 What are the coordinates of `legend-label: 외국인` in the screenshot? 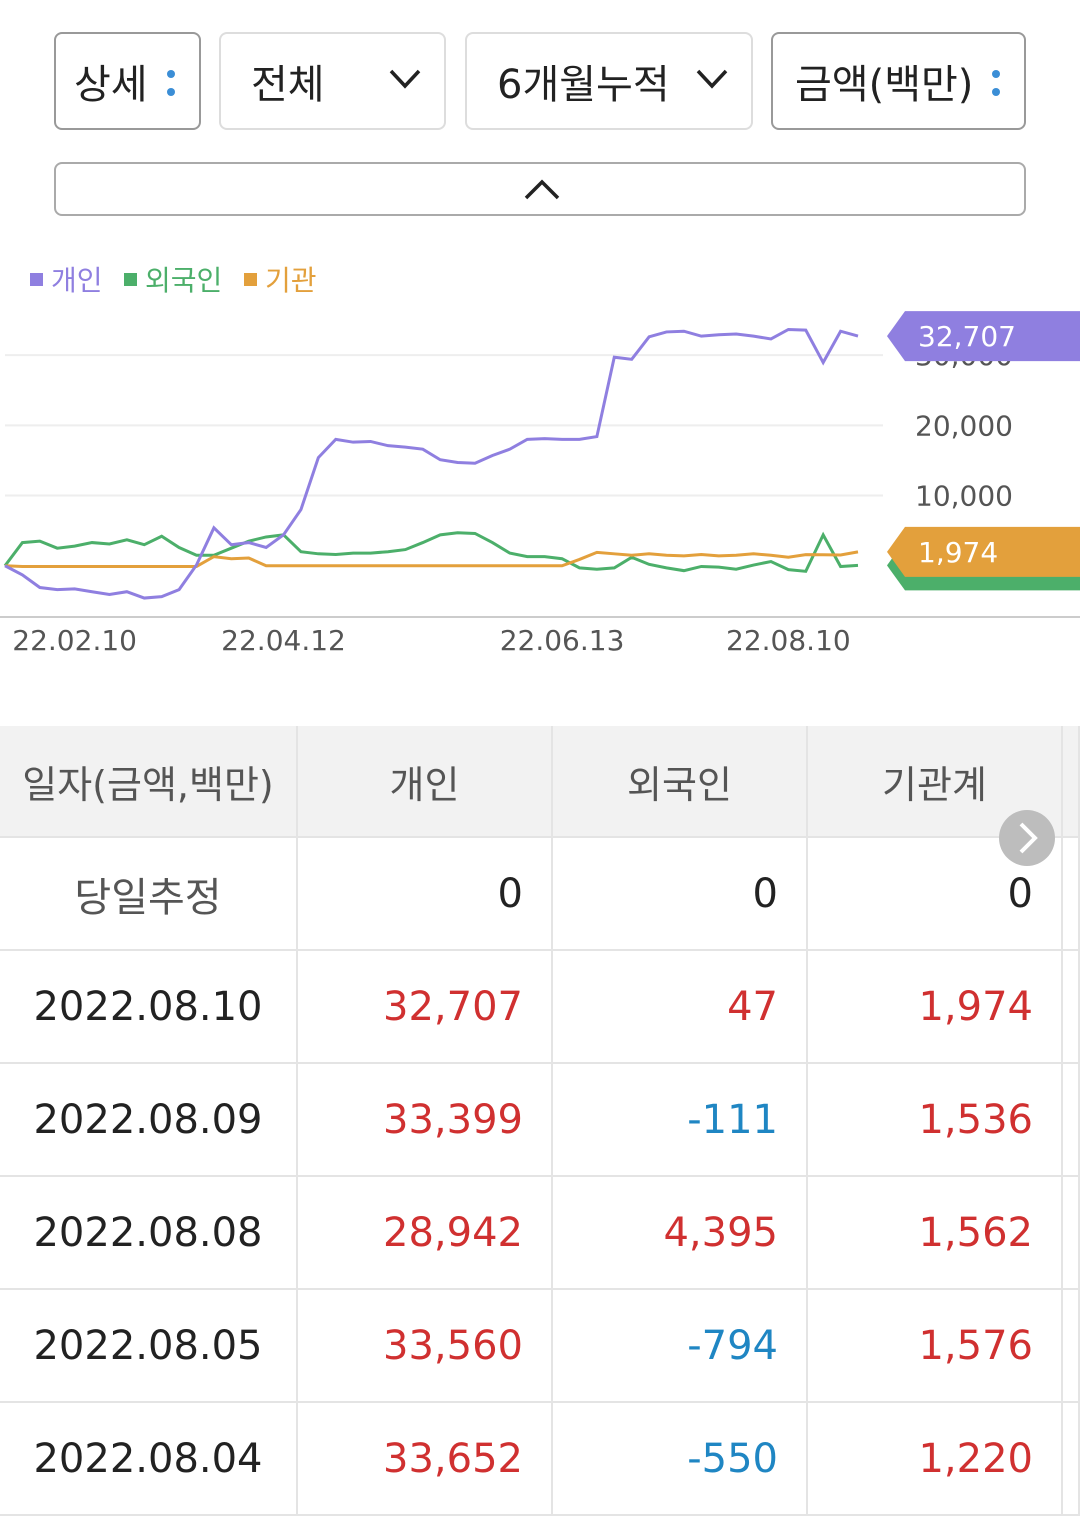 It's located at (183, 280).